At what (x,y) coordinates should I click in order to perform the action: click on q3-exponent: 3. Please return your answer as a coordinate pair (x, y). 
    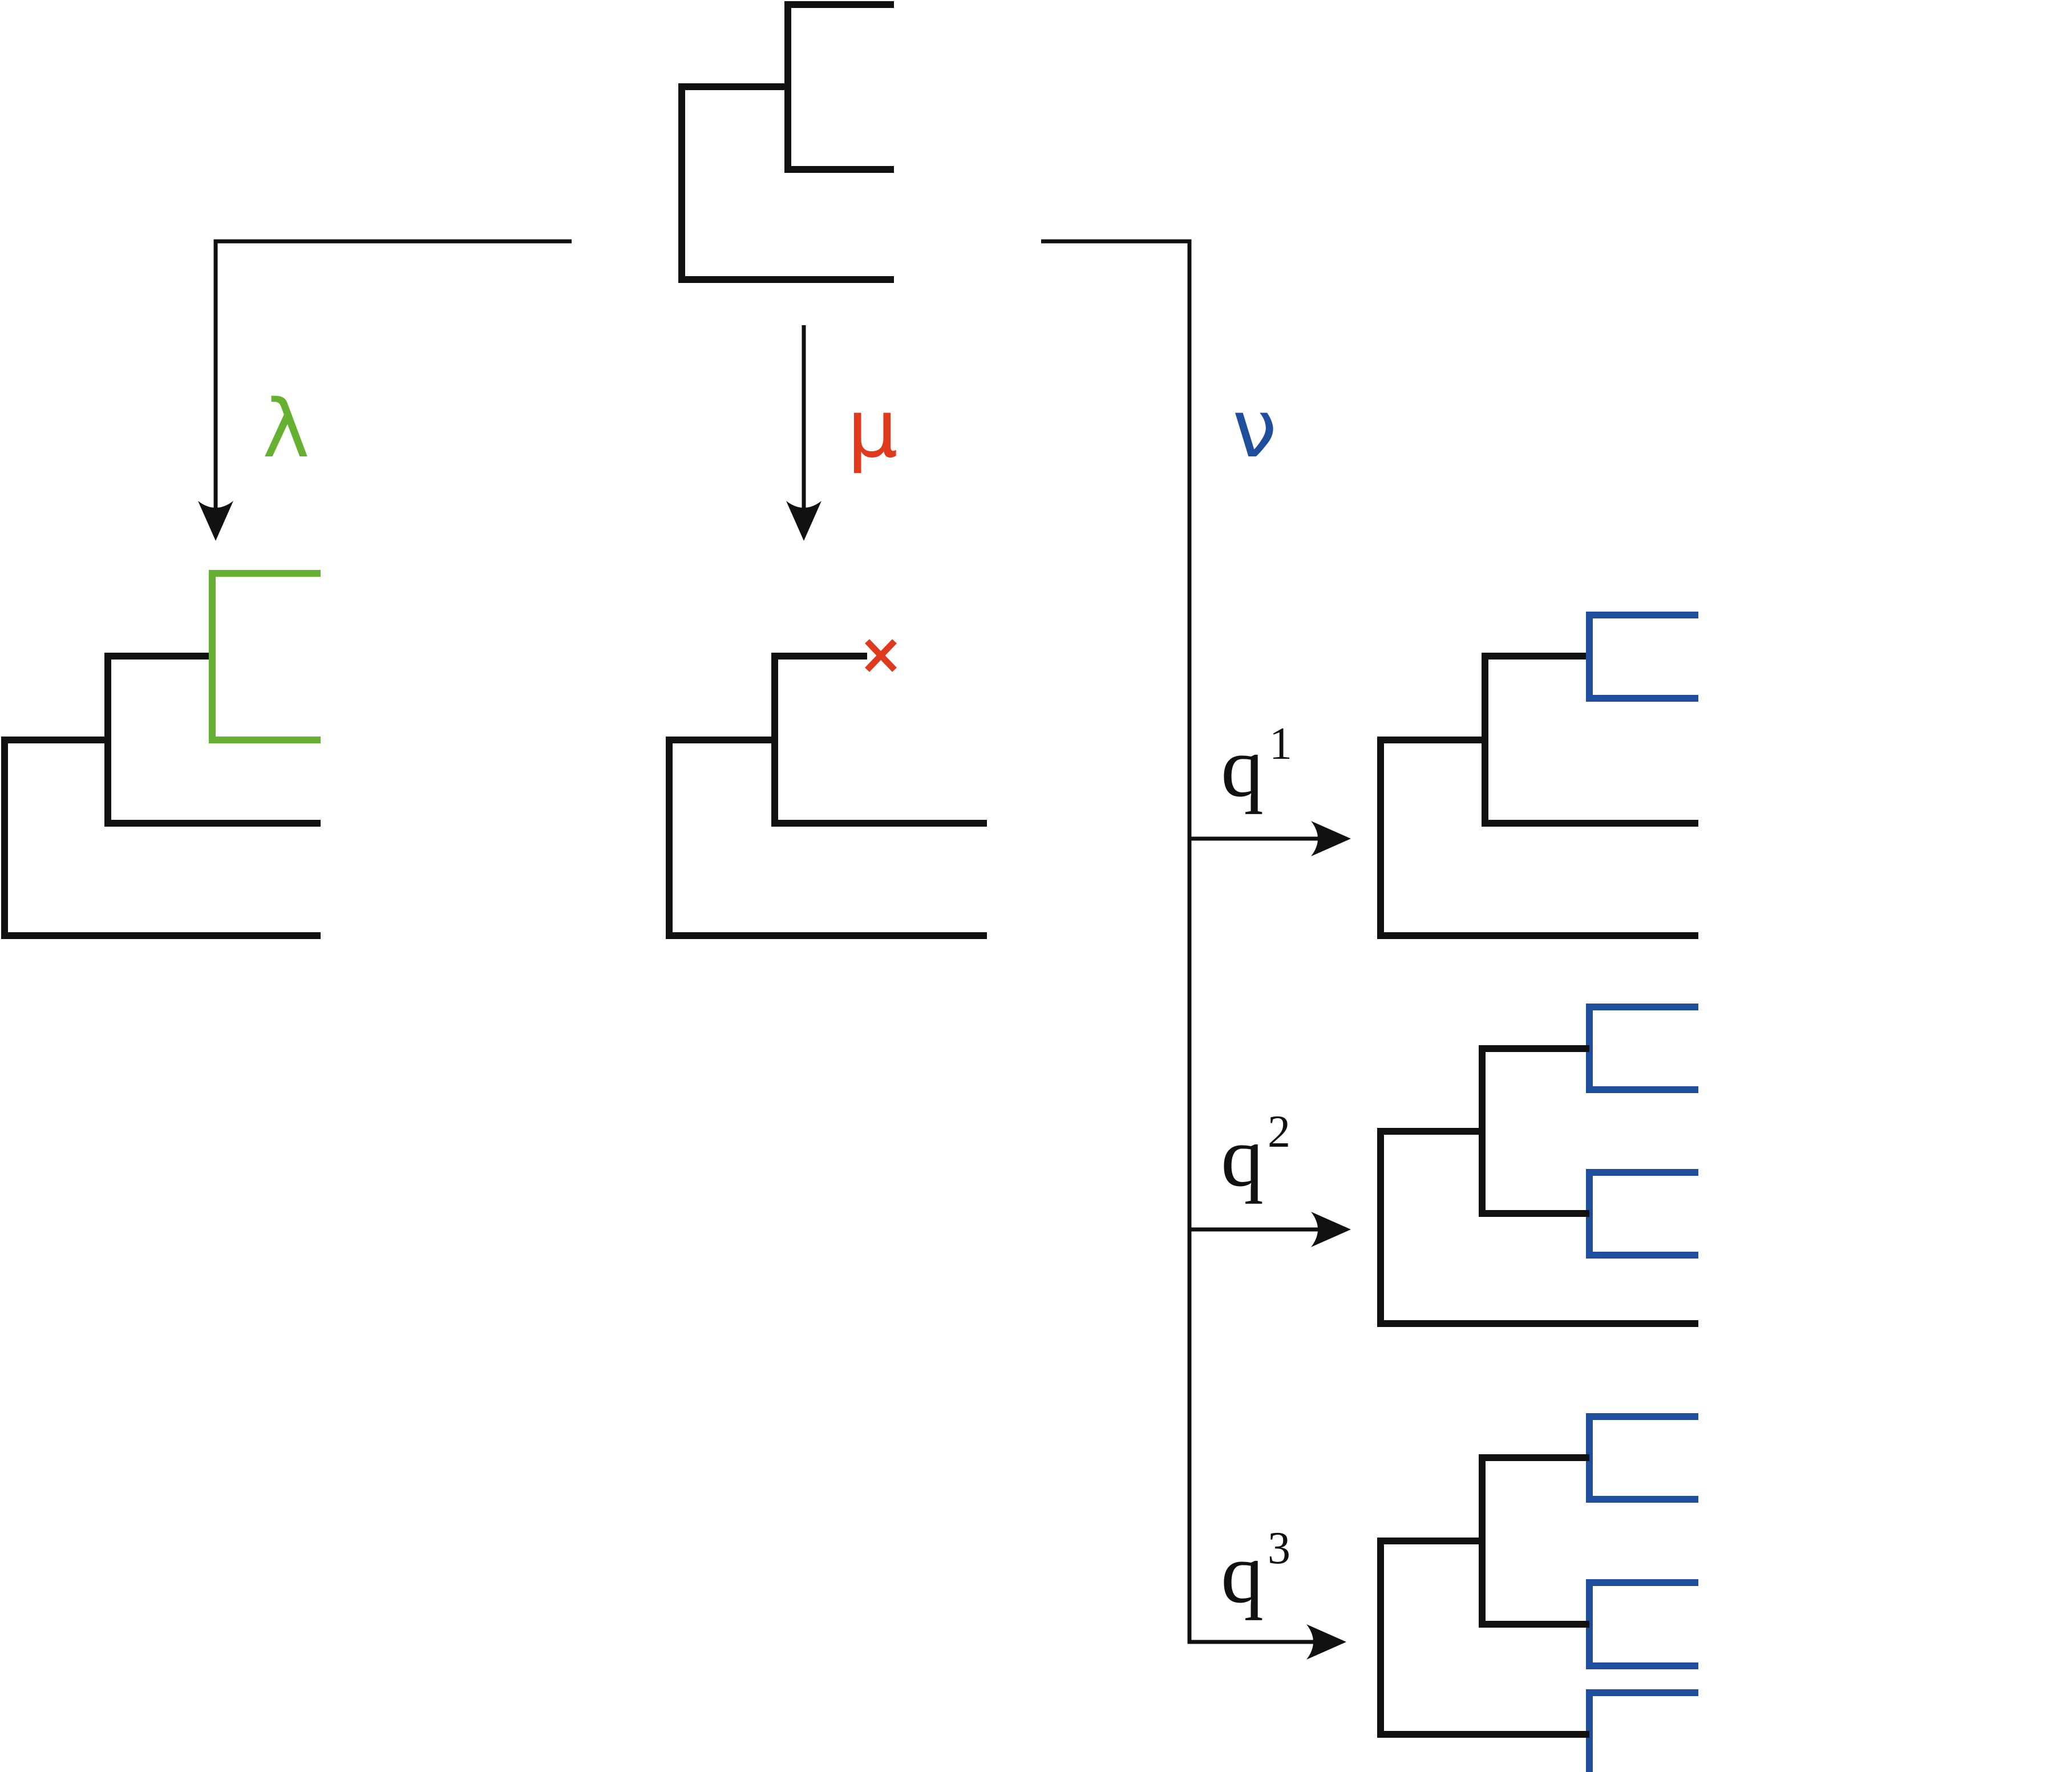
    Looking at the image, I should click on (1279, 1548).